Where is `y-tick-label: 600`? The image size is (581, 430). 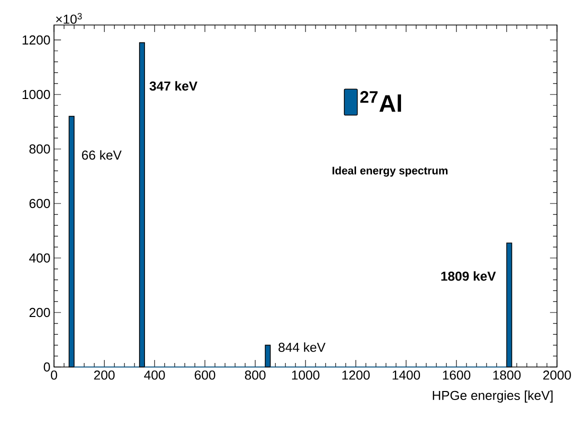
y-tick-label: 600 is located at coordinates (40, 203).